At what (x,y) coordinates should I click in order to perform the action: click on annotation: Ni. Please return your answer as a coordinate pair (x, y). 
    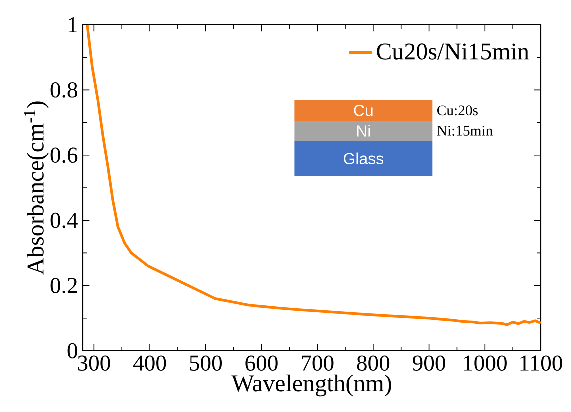
    Looking at the image, I should click on (363, 131).